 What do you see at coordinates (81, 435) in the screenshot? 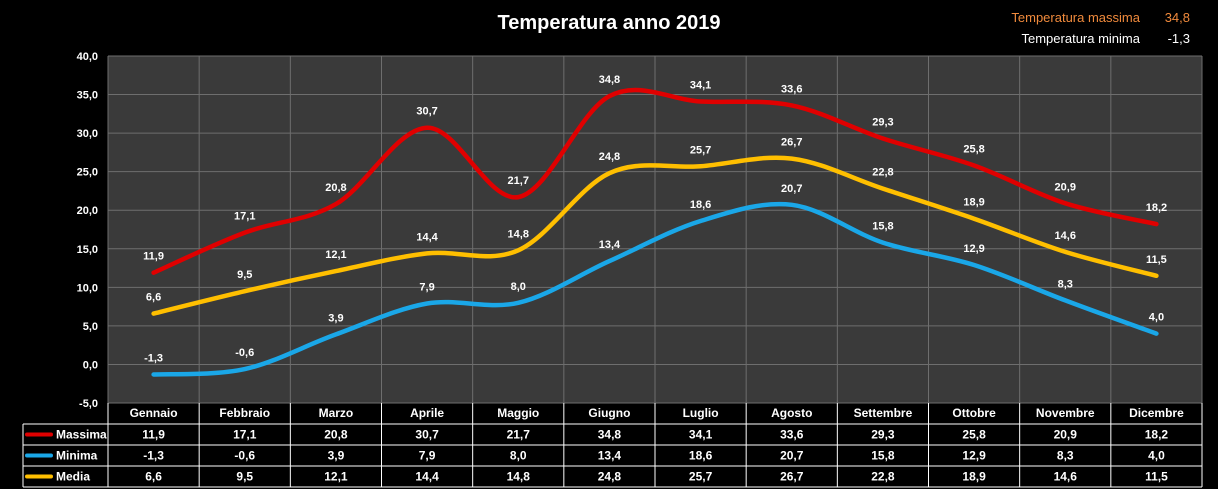
I see `legend-entry-massima: Massima` at bounding box center [81, 435].